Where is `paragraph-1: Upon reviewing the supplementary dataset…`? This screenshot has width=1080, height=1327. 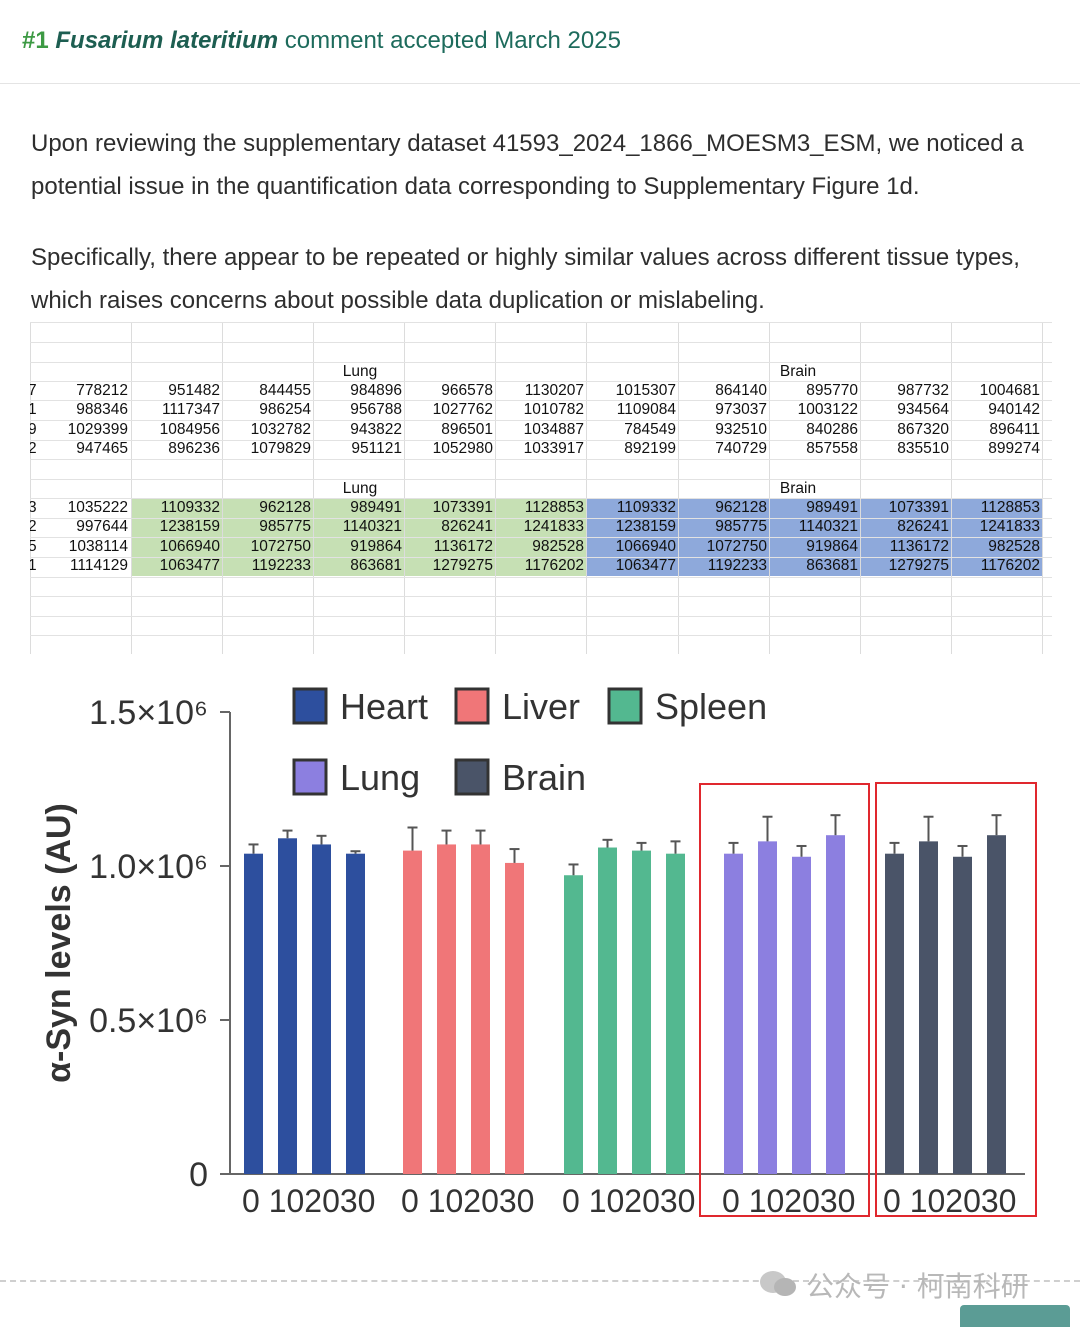 paragraph-1: Upon reviewing the supplementary dataset… is located at coordinates (527, 165).